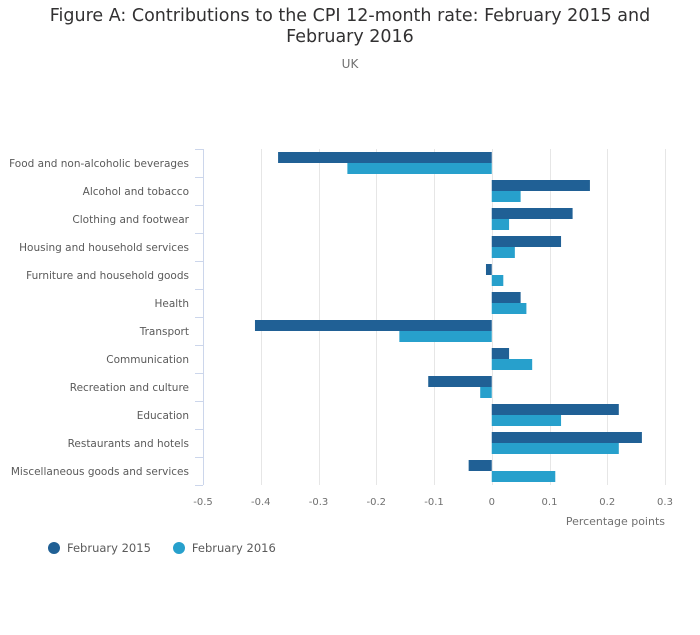  I want to click on x-tick-label: 0.1, so click(550, 502).